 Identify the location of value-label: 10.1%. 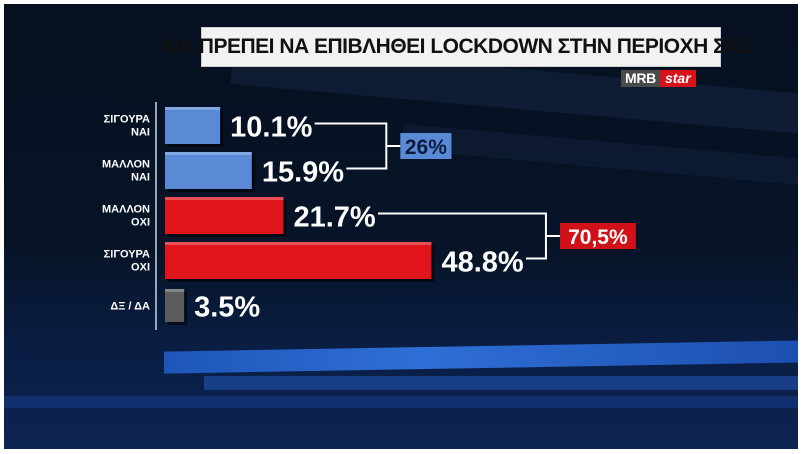
(271, 128).